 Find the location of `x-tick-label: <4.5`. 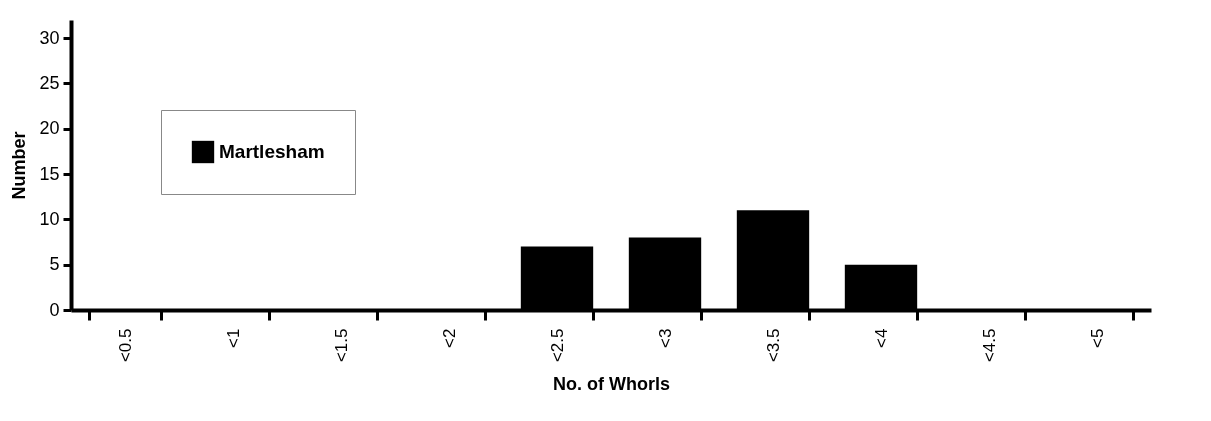

x-tick-label: <4.5 is located at coordinates (989, 345).